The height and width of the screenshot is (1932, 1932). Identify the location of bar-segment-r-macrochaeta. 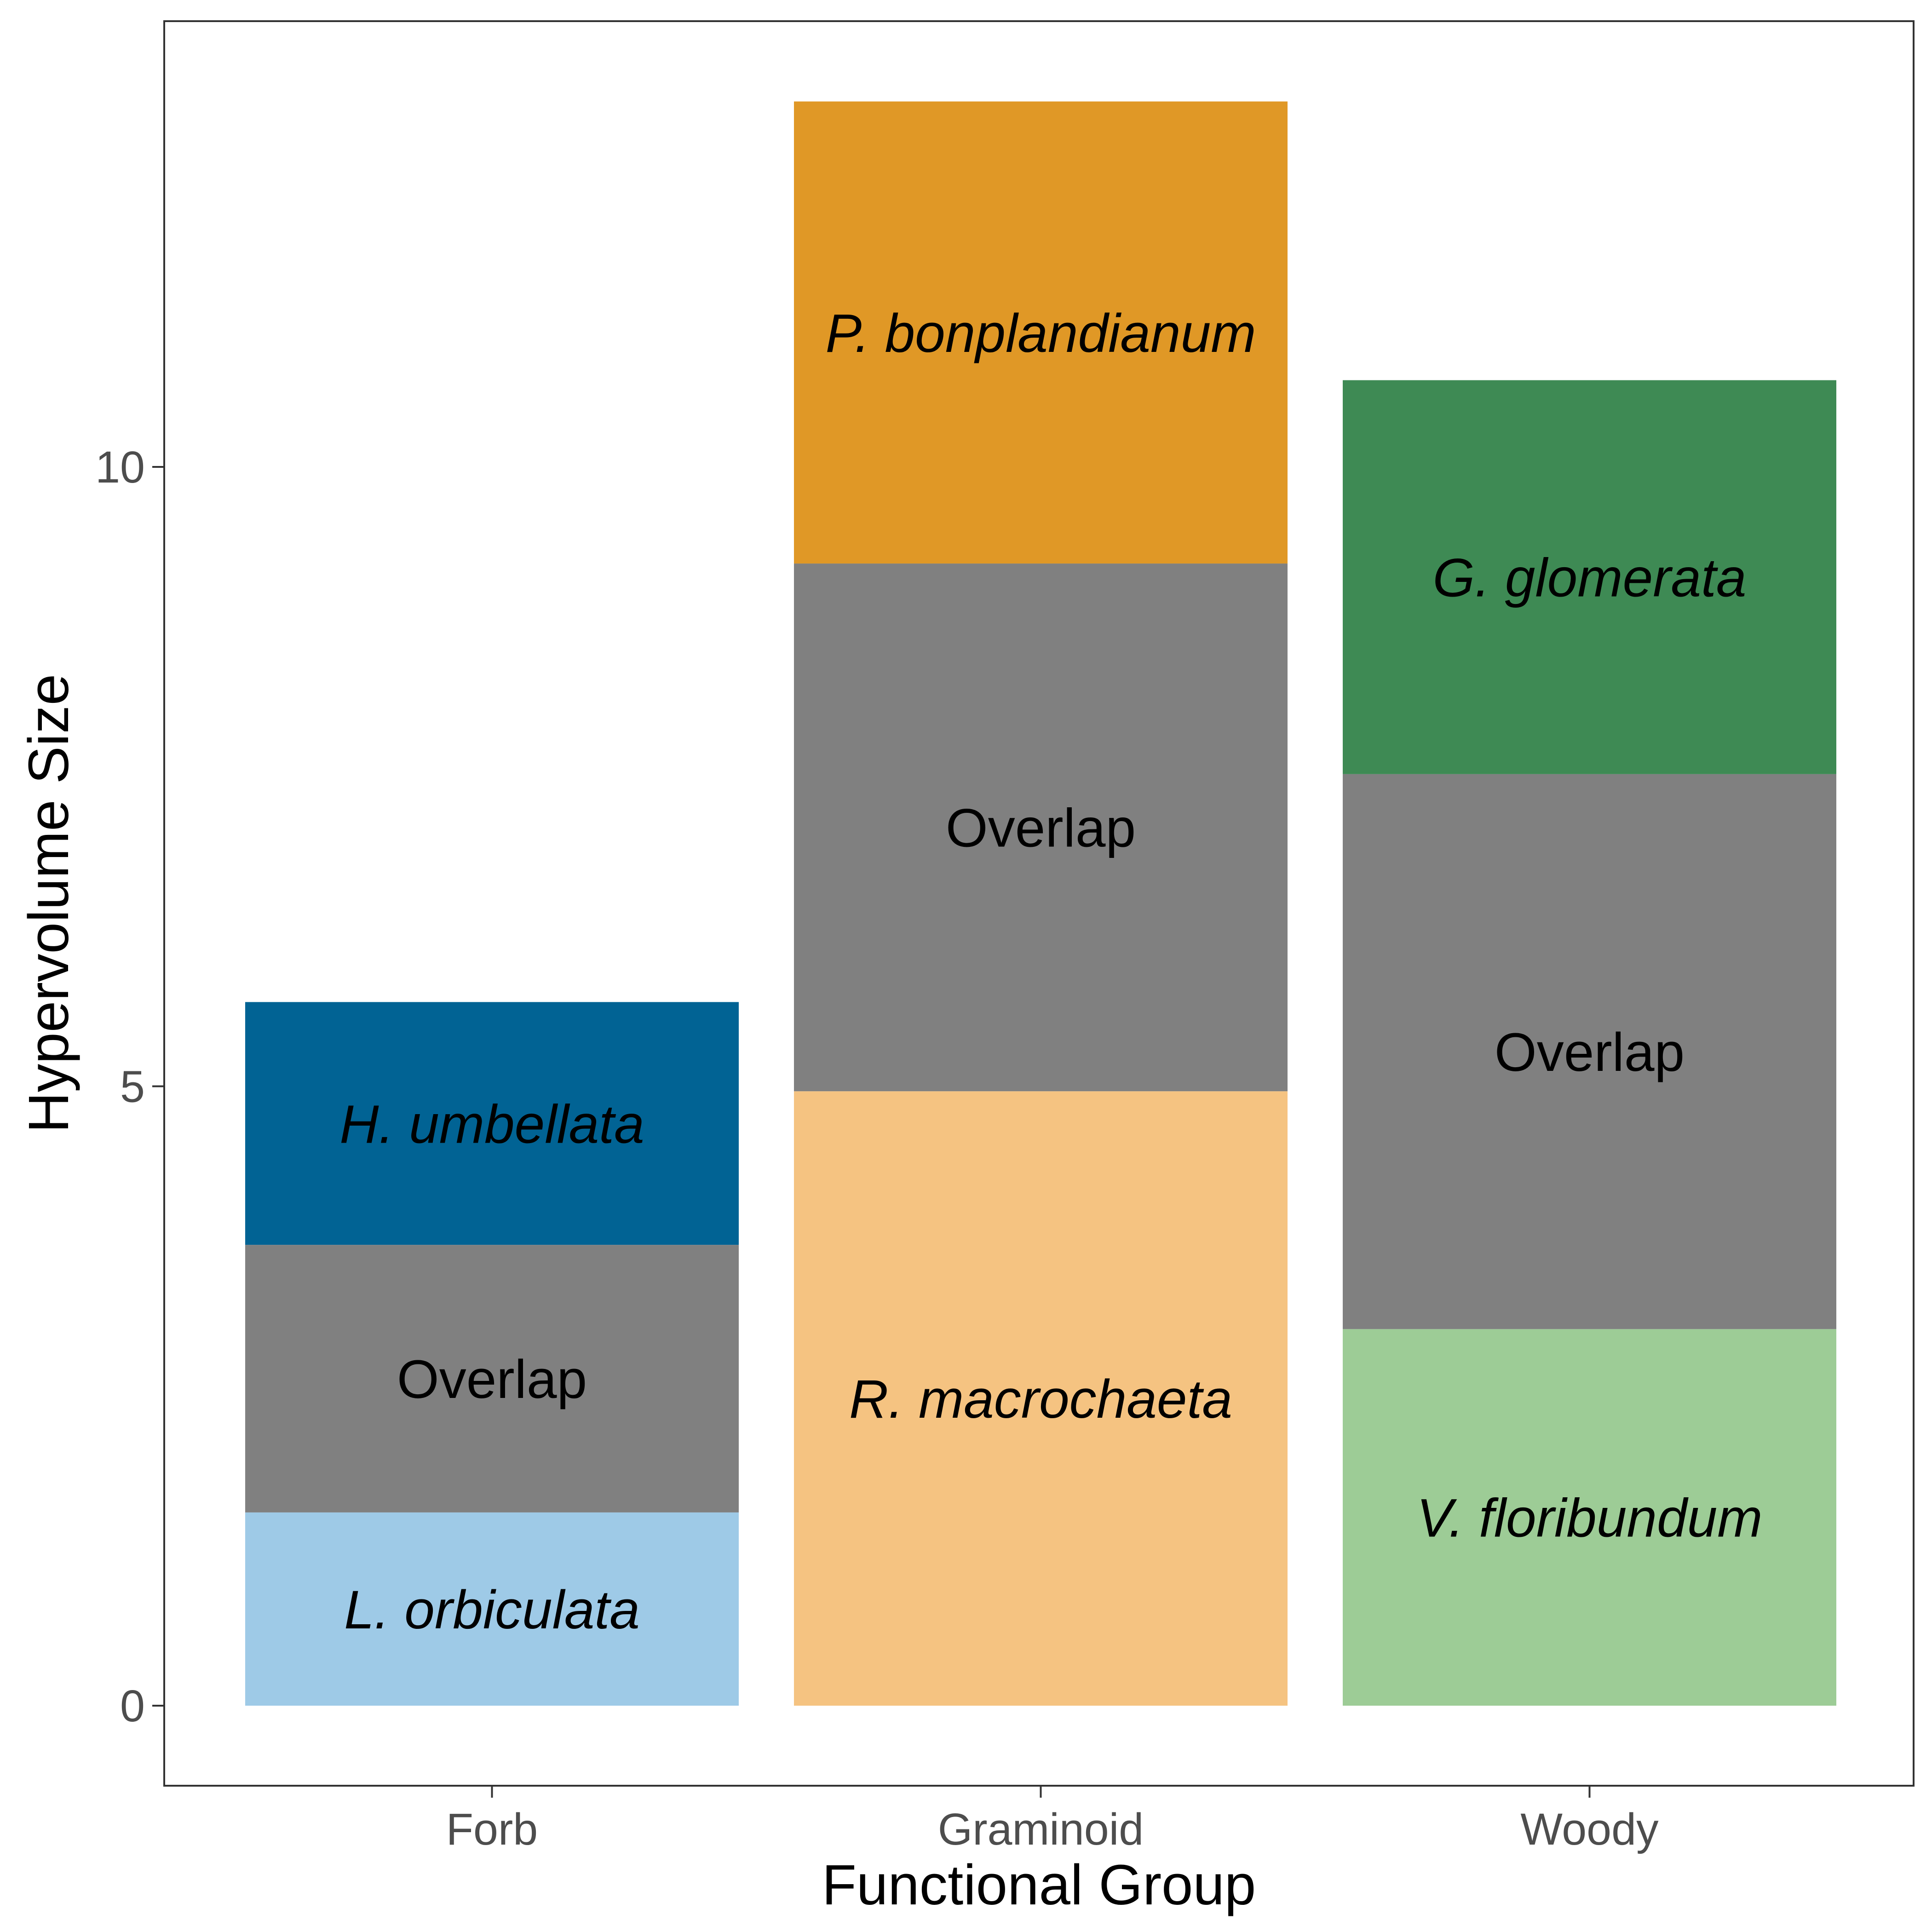
(1041, 1398).